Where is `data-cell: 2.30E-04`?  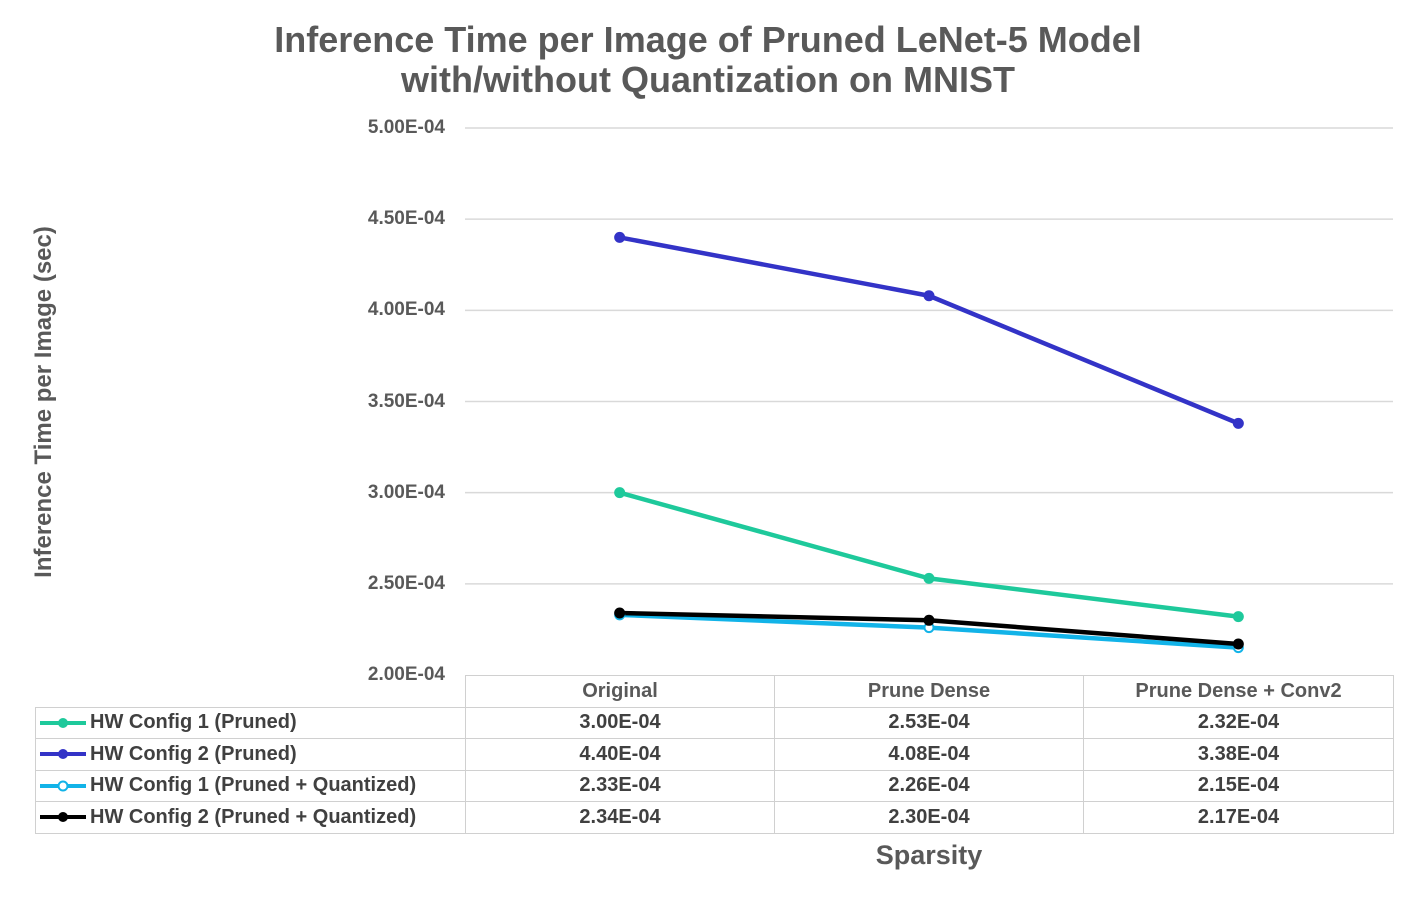
data-cell: 2.30E-04 is located at coordinates (929, 817).